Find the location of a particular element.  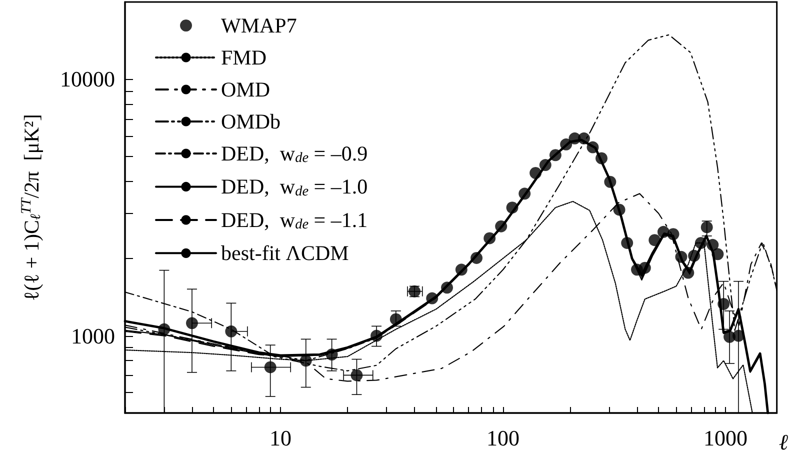

legend-label: FMD is located at coordinates (244, 58).